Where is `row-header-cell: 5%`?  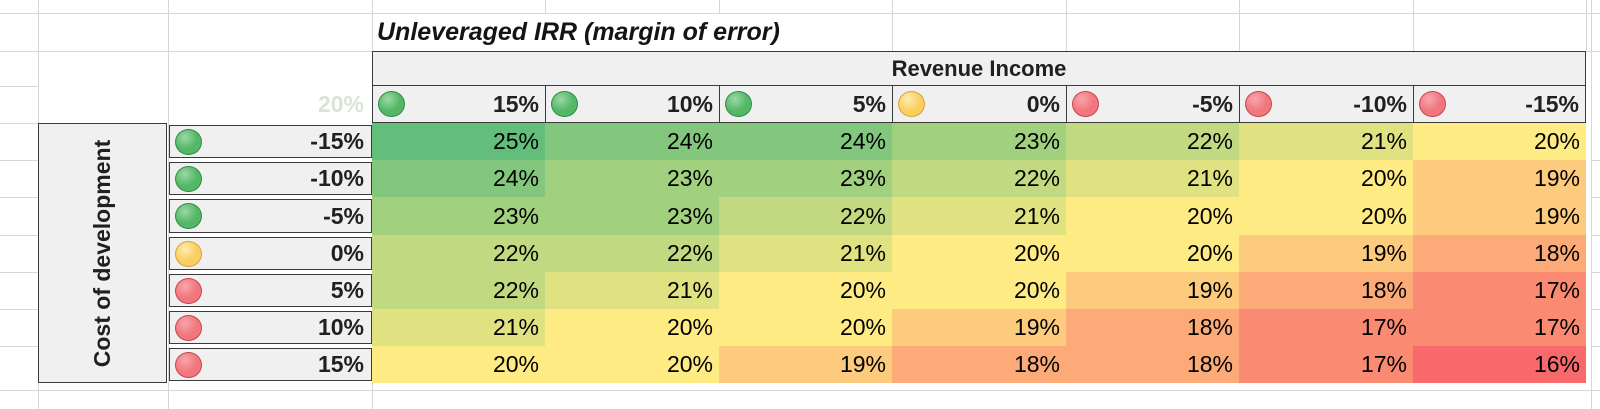
row-header-cell: 5% is located at coordinates (270, 290).